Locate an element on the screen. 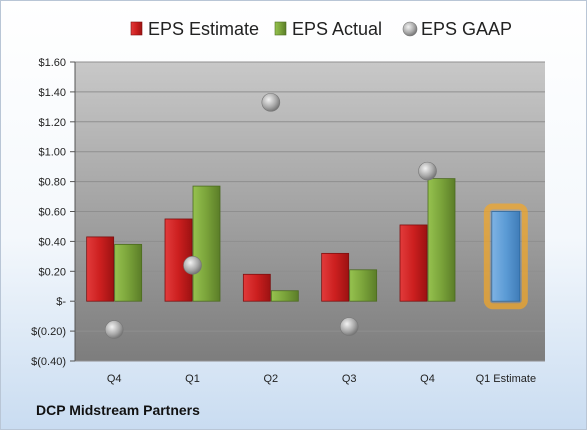  y-tick-label: $1.20 is located at coordinates (52, 123).